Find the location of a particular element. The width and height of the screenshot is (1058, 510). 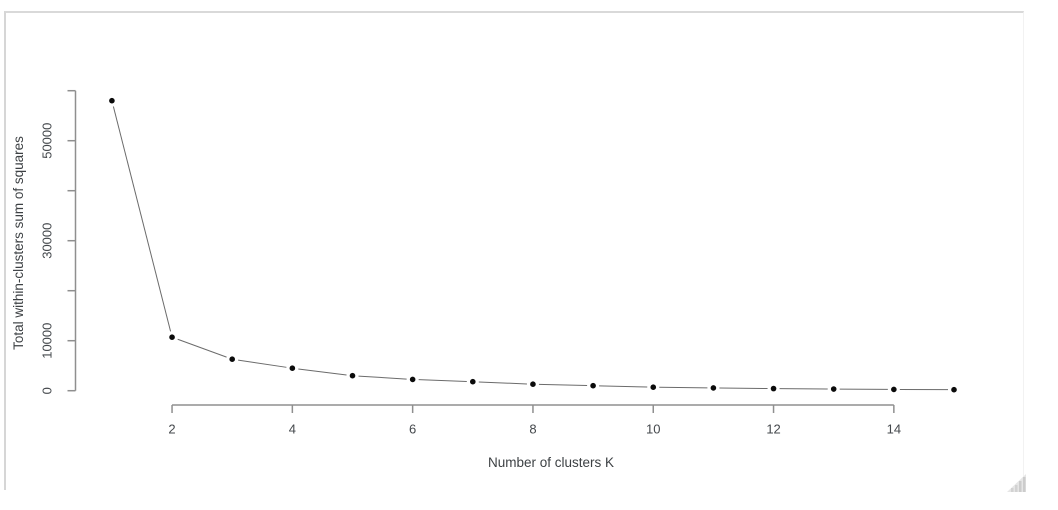

y-tick-label: 50000 is located at coordinates (47, 141).